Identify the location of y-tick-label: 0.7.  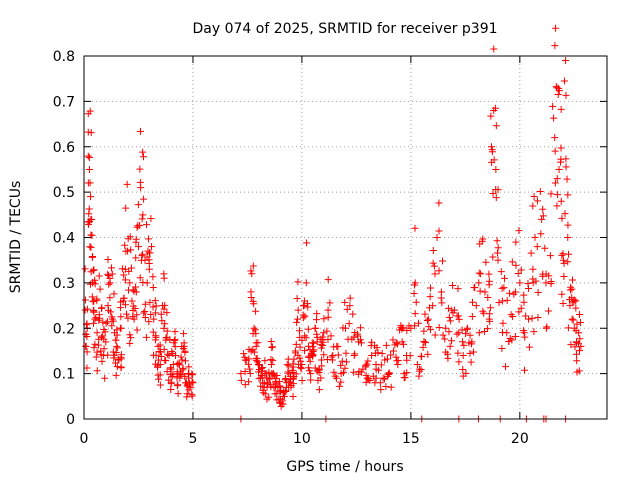
(64, 102).